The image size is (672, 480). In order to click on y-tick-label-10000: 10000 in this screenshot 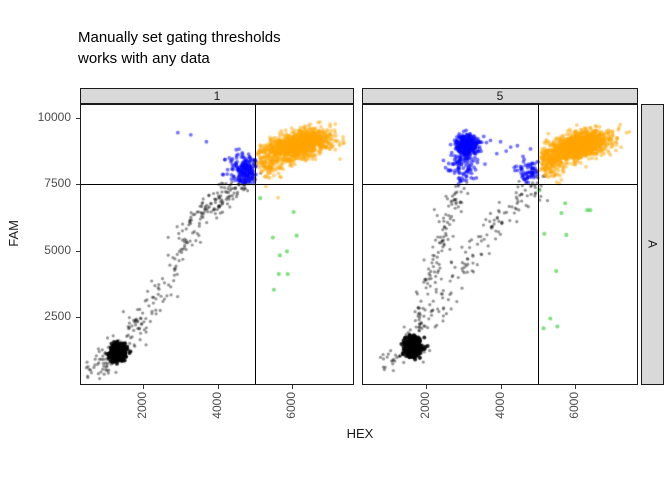, I will do `click(54, 117)`.